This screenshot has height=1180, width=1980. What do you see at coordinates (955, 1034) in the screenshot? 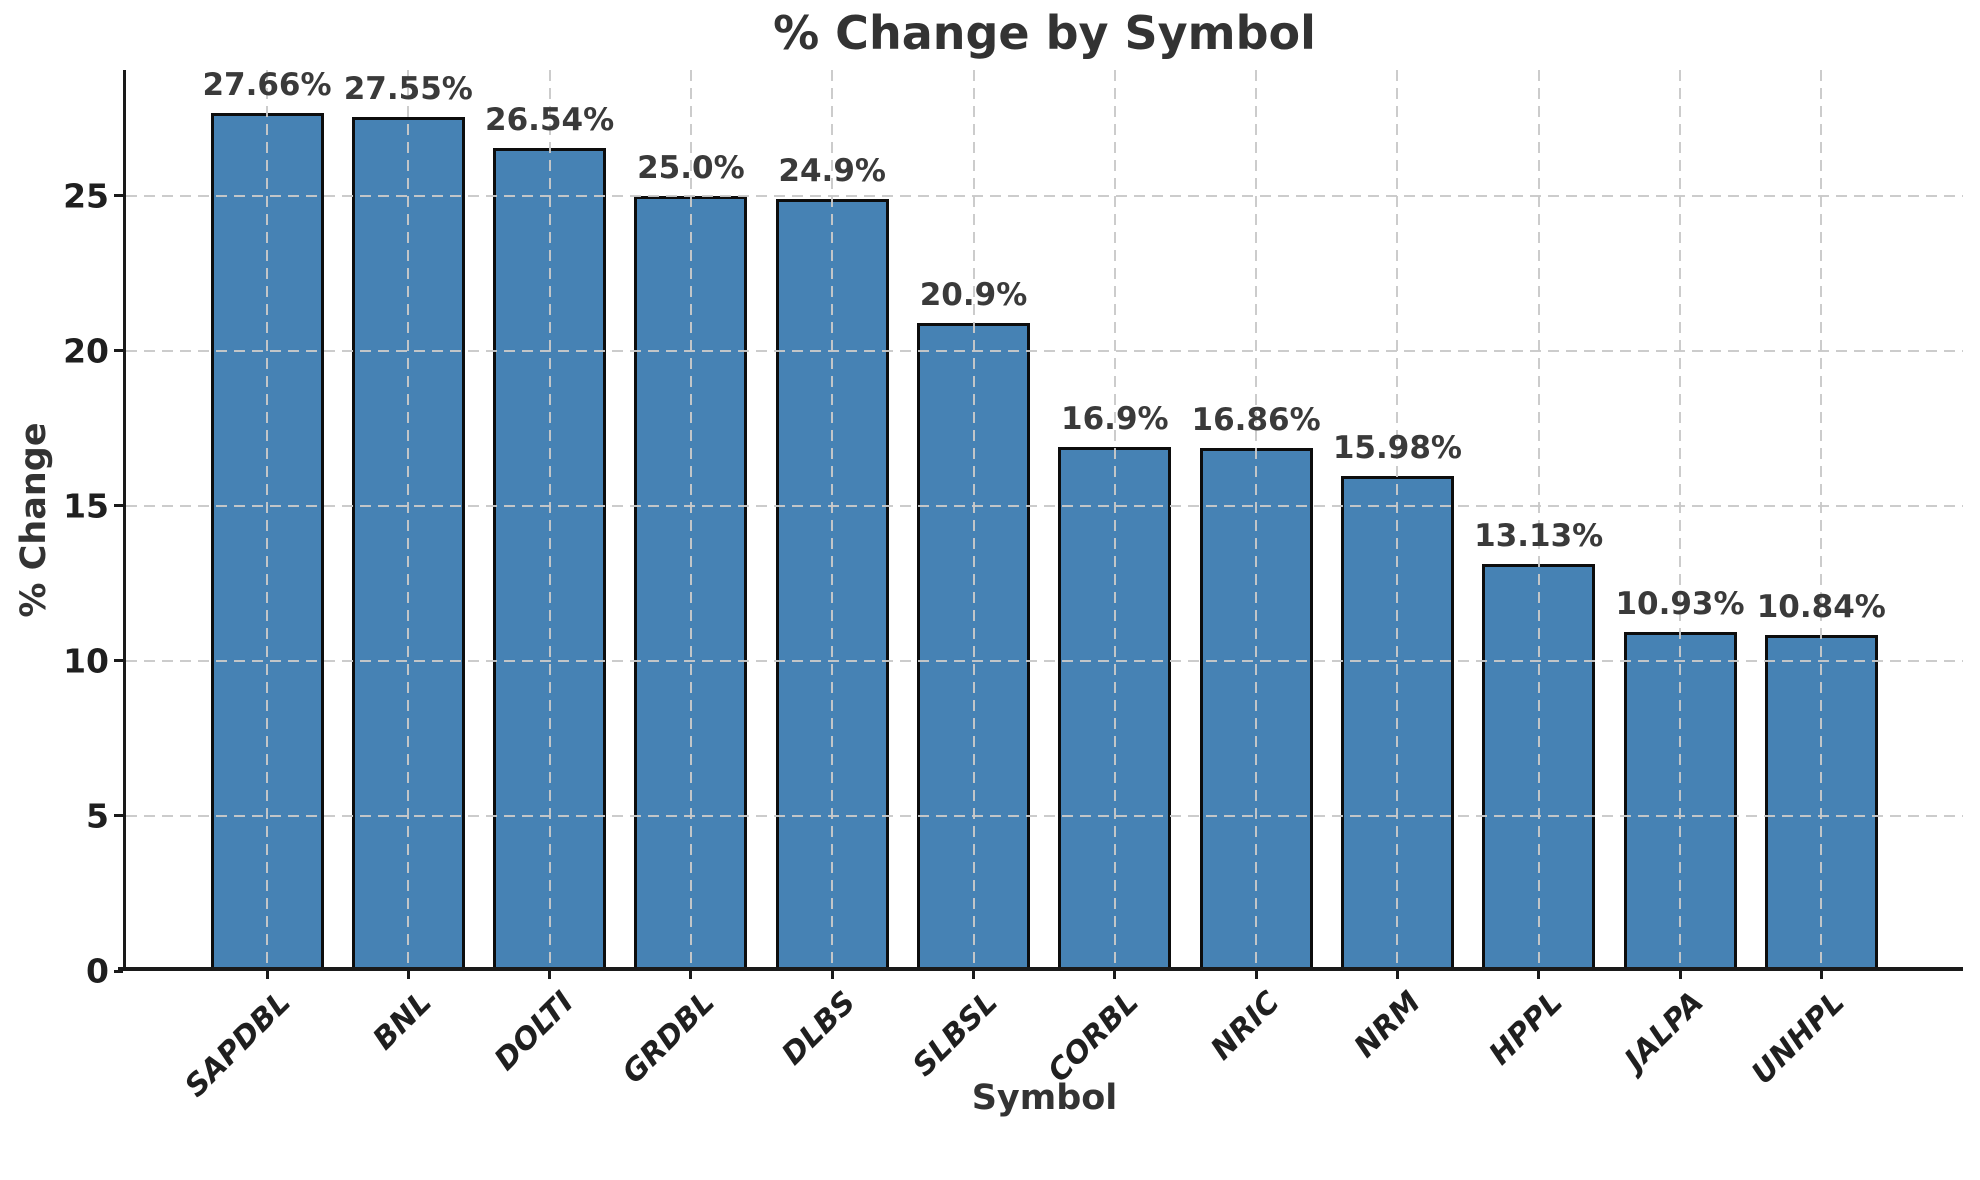
I see `x-tick-label: SLBSL` at bounding box center [955, 1034].